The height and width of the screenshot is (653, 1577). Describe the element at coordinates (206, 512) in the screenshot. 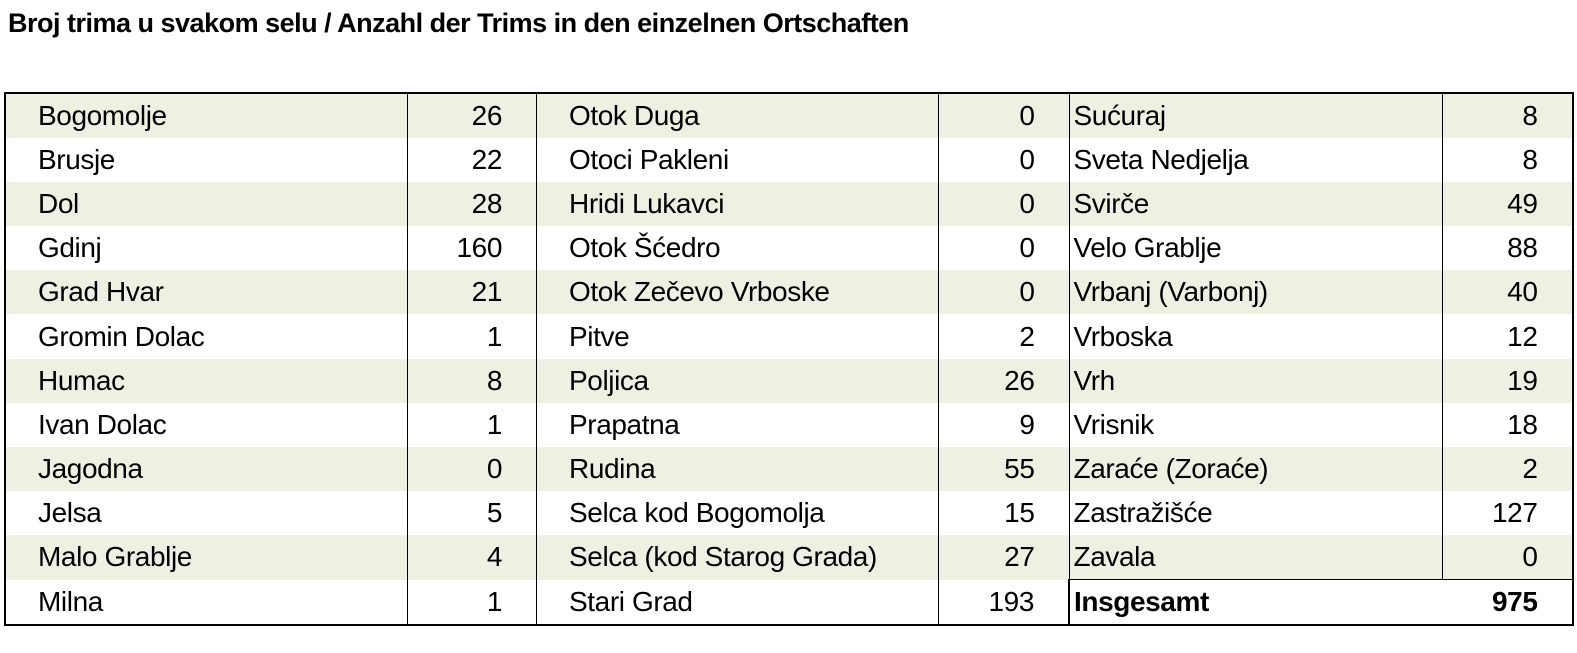

I see `place-name: Jelsa` at that location.